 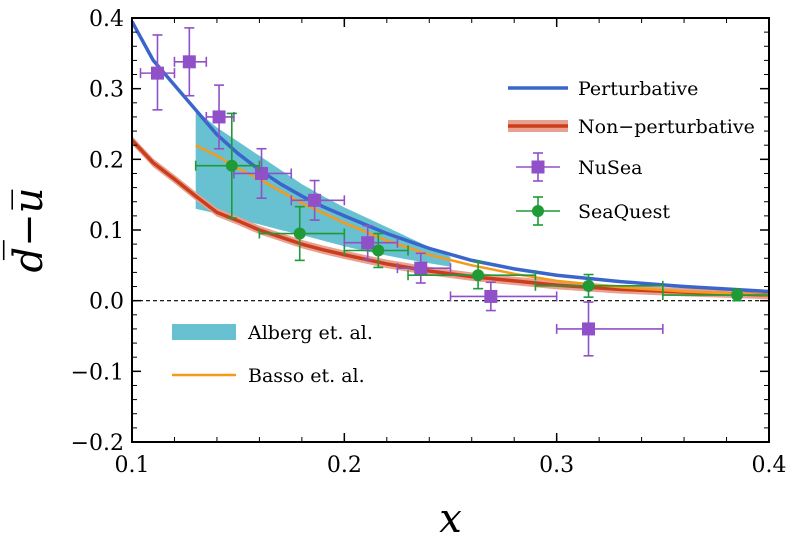 What do you see at coordinates (97, 443) in the screenshot?
I see `y-tick-label: −0.2` at bounding box center [97, 443].